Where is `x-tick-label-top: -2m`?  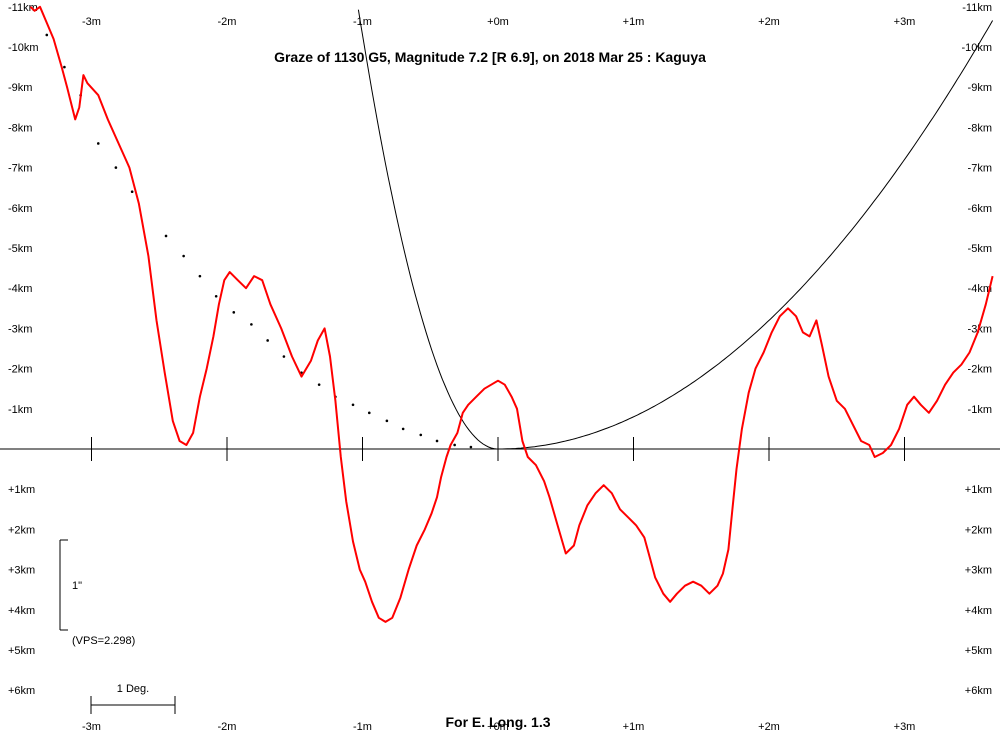 x-tick-label-top: -2m is located at coordinates (227, 22).